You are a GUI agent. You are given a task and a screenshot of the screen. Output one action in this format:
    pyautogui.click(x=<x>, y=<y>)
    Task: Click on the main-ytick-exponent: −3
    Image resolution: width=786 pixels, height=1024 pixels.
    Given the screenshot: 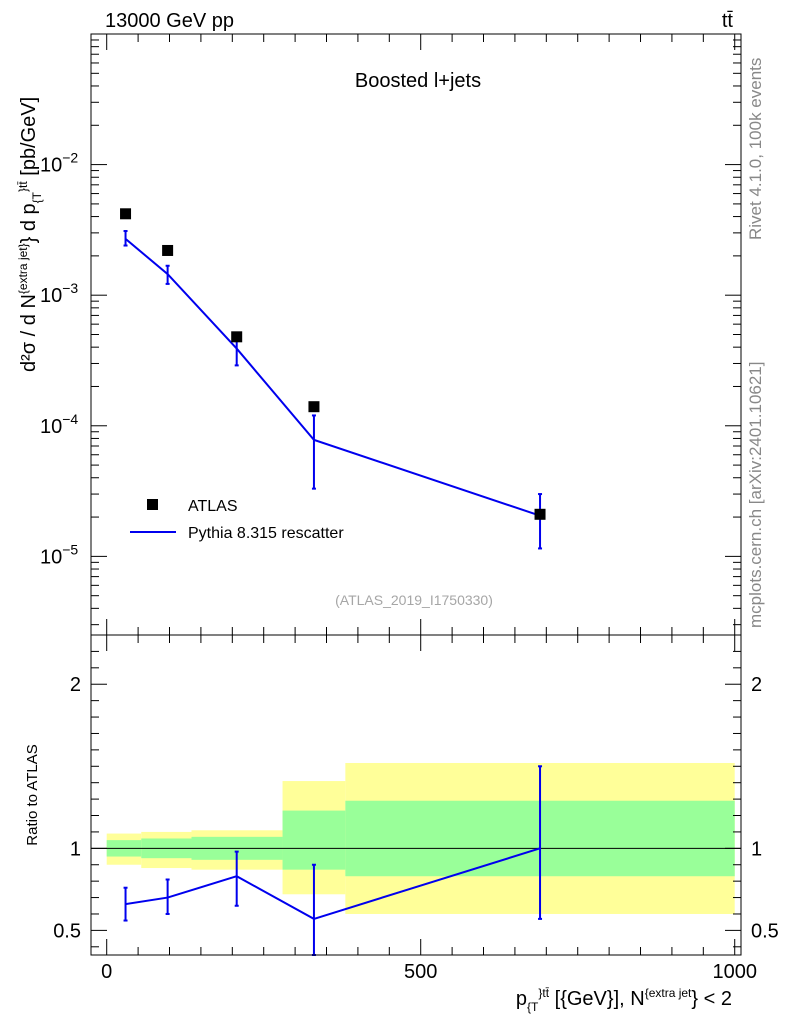 What is the action you would take?
    pyautogui.click(x=70, y=288)
    